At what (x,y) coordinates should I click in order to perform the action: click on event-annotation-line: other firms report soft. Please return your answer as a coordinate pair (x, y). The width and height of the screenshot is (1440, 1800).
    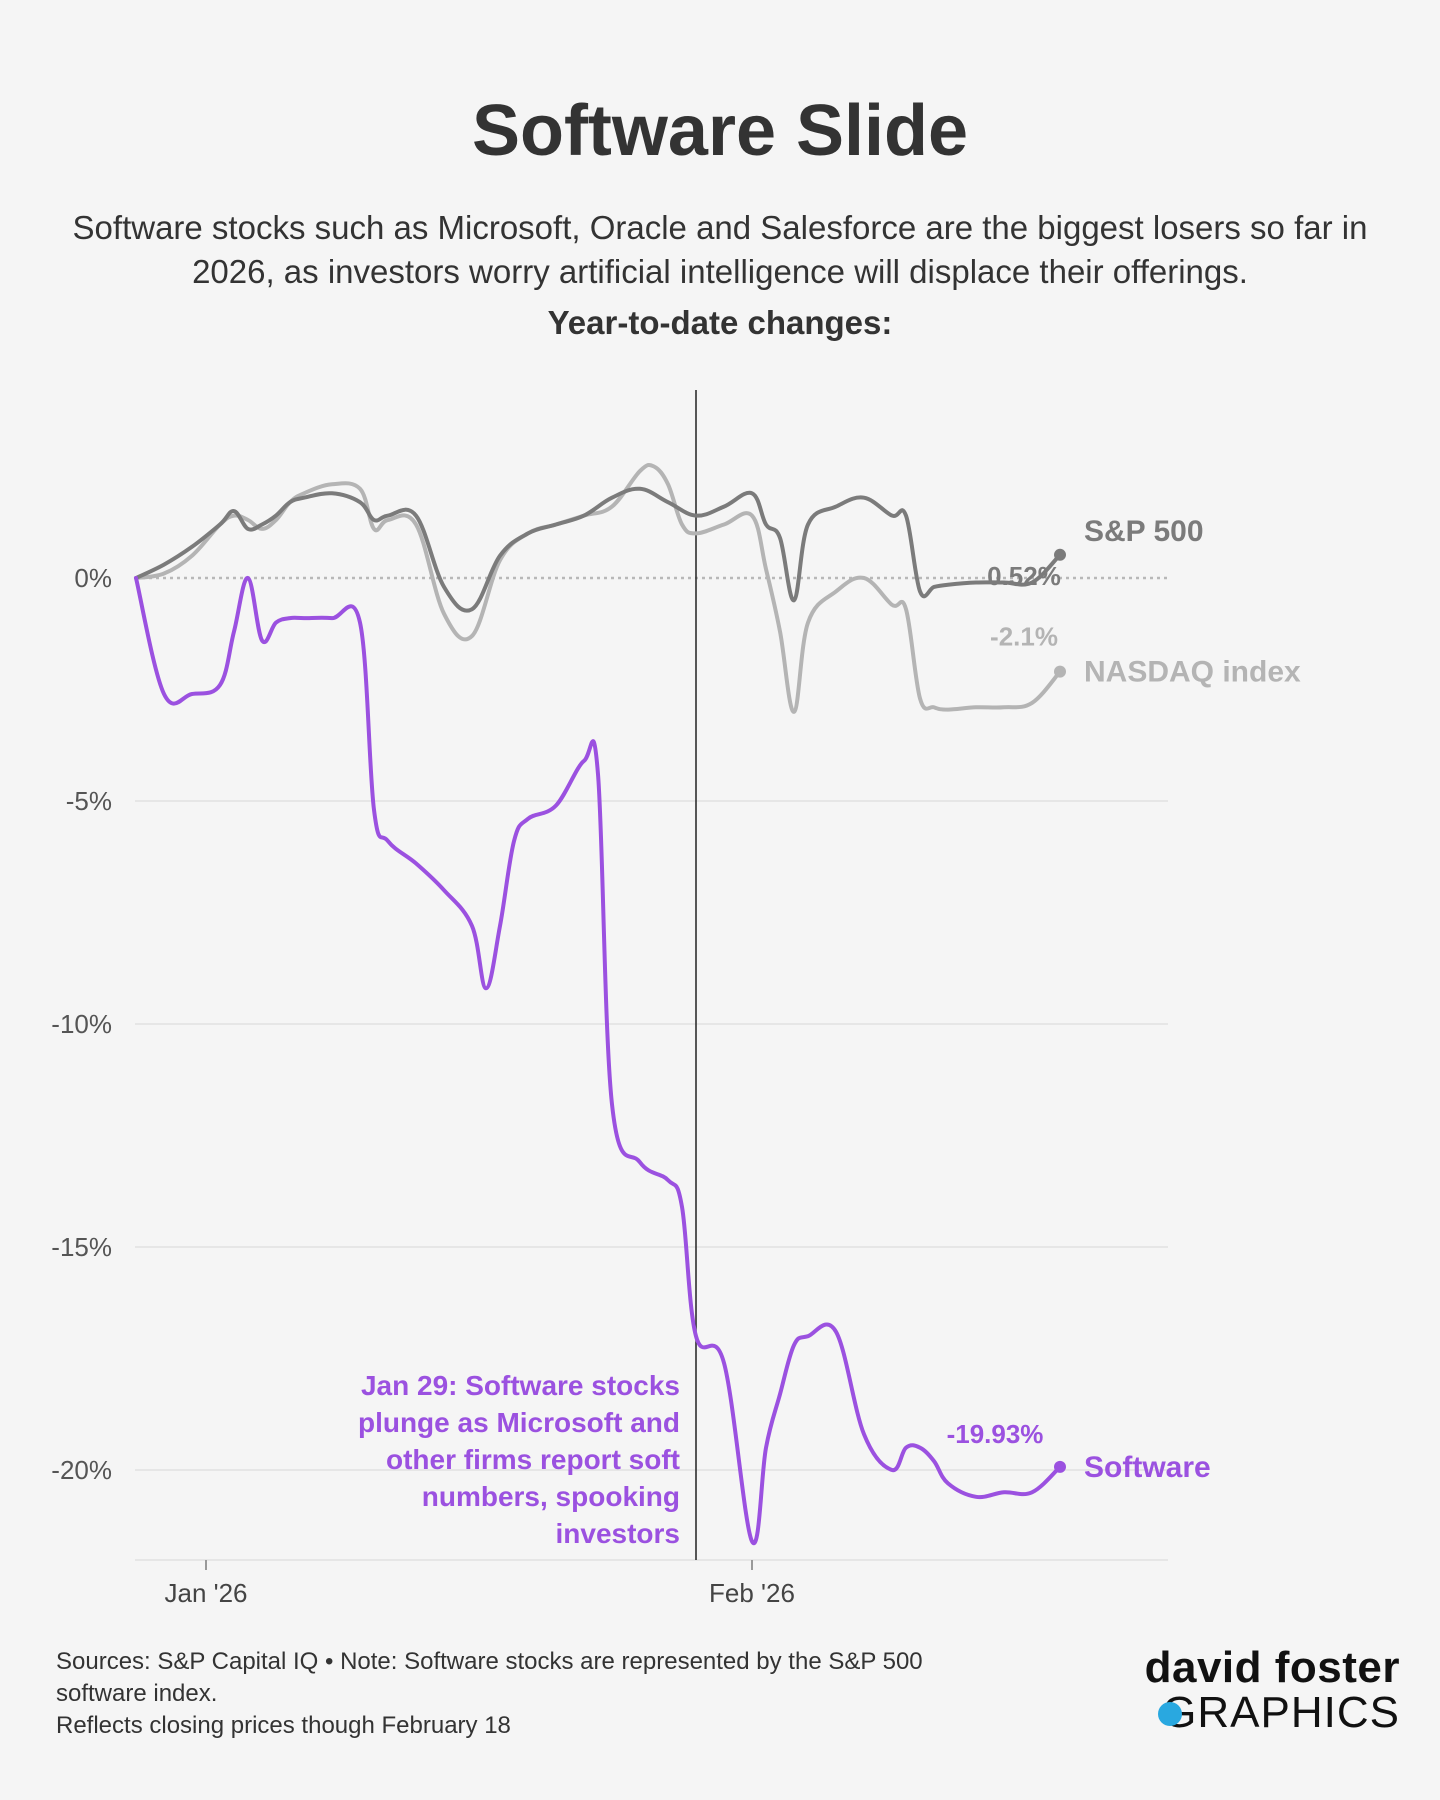
    Looking at the image, I should click on (533, 1459).